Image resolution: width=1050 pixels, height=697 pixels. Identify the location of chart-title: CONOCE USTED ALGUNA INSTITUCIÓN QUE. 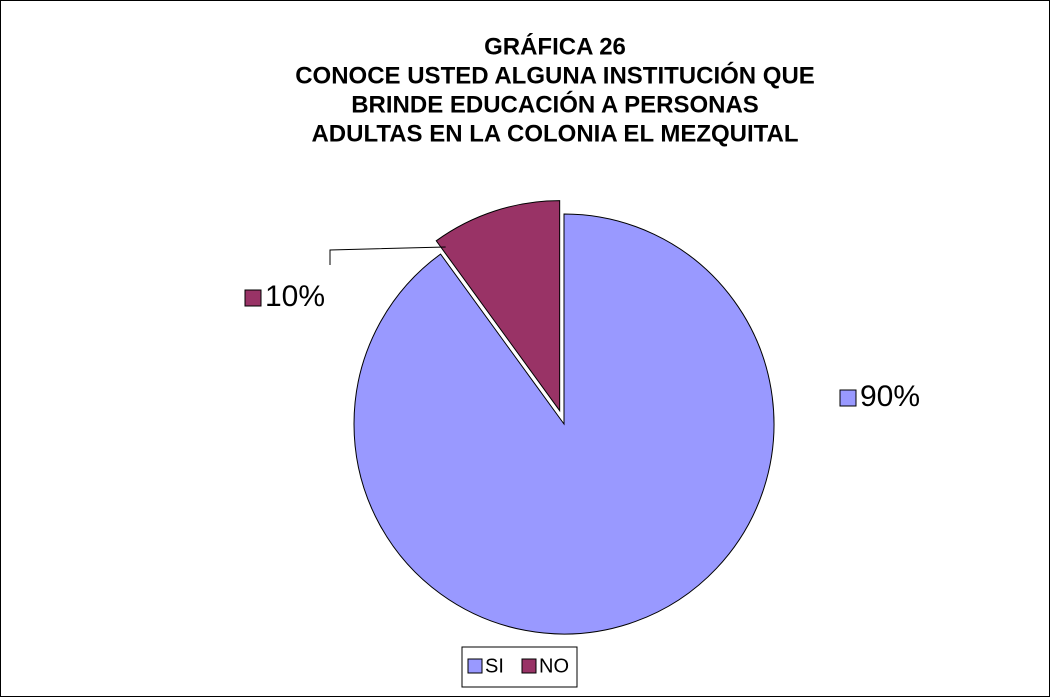
(555, 75).